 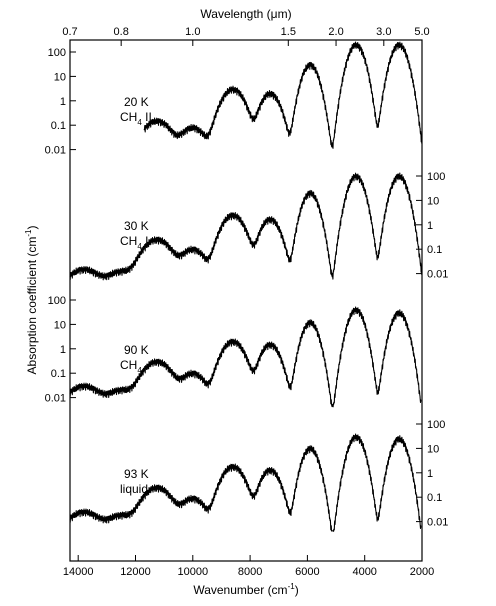 What do you see at coordinates (145, 241) in the screenshot?
I see `panel-label-suffix: I` at bounding box center [145, 241].